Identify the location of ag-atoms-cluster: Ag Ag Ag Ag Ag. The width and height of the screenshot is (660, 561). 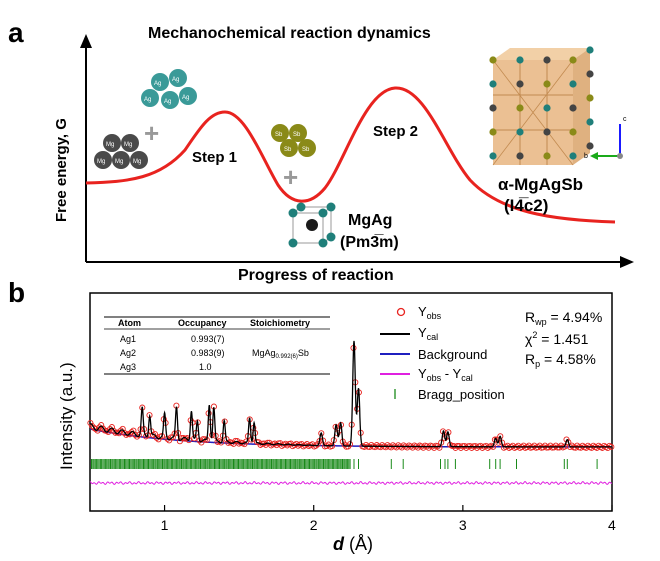
(169, 89).